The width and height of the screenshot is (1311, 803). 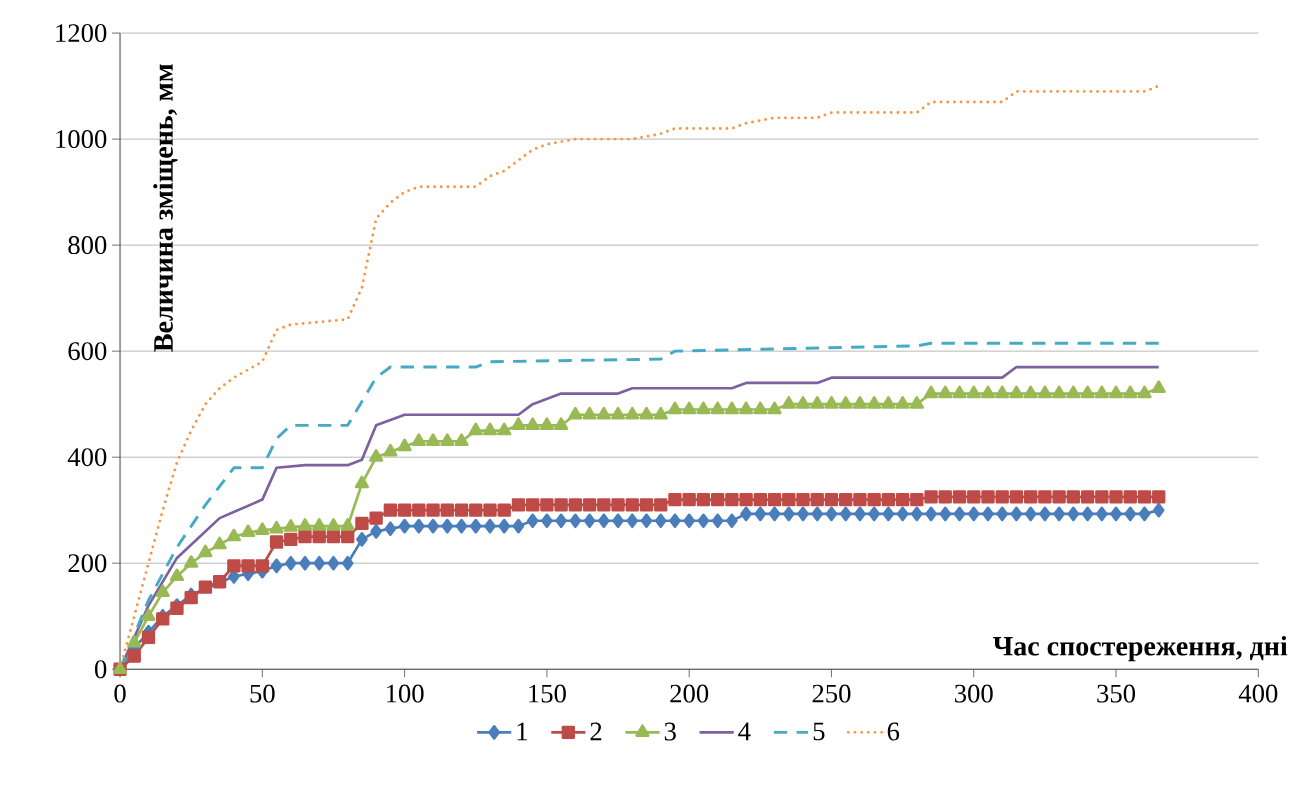 I want to click on x-tick-label: 400, so click(x=1258, y=693).